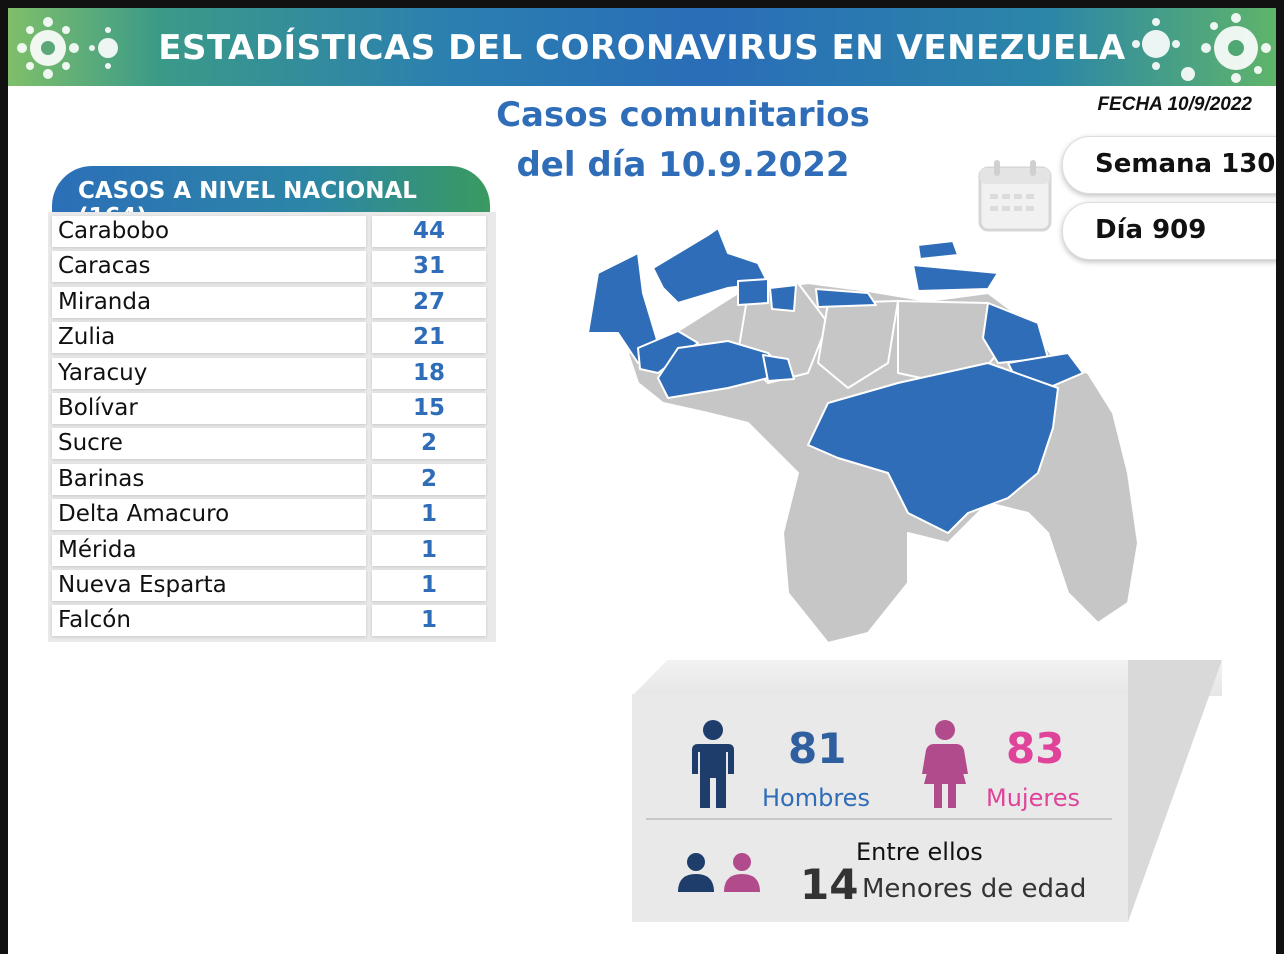 The height and width of the screenshot is (954, 1284). I want to click on map-region, so click(858, 344).